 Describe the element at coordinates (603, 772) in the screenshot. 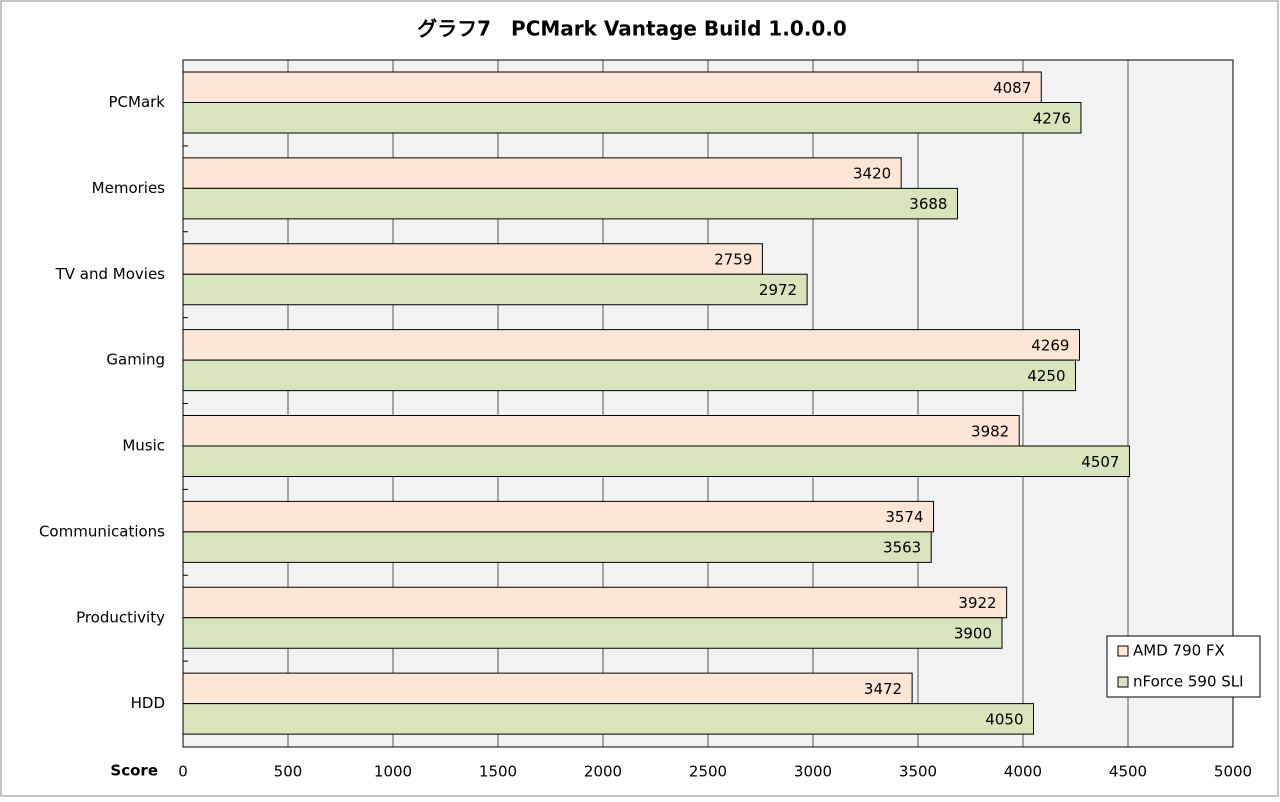

I see `x-tick-label: 2000` at that location.